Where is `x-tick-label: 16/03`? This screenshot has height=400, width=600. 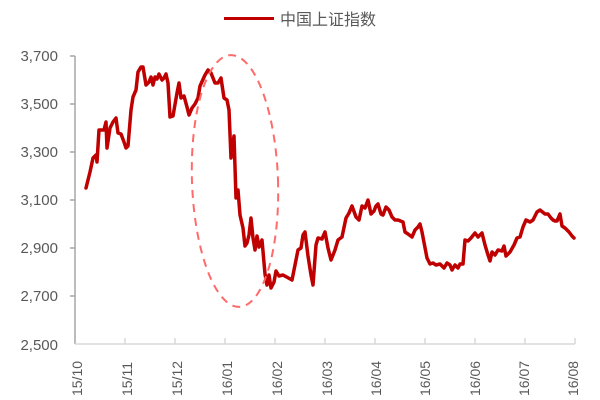
x-tick-label: 16/03 is located at coordinates (327, 378).